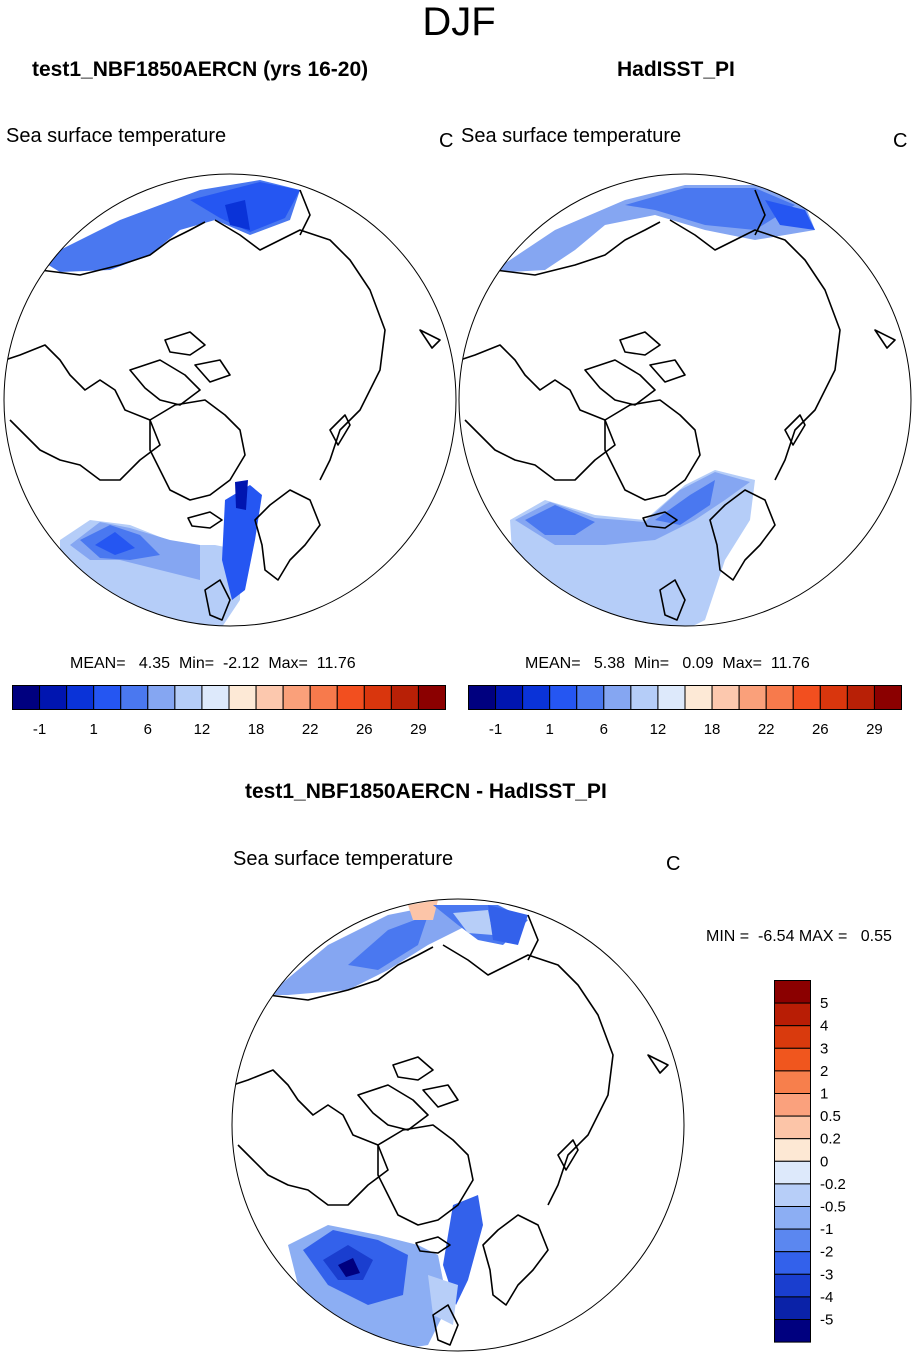 The width and height of the screenshot is (918, 1352). What do you see at coordinates (200, 69) in the screenshot?
I see `panel1-title: test1_NBF1850AERCN (yrs 16-20)` at bounding box center [200, 69].